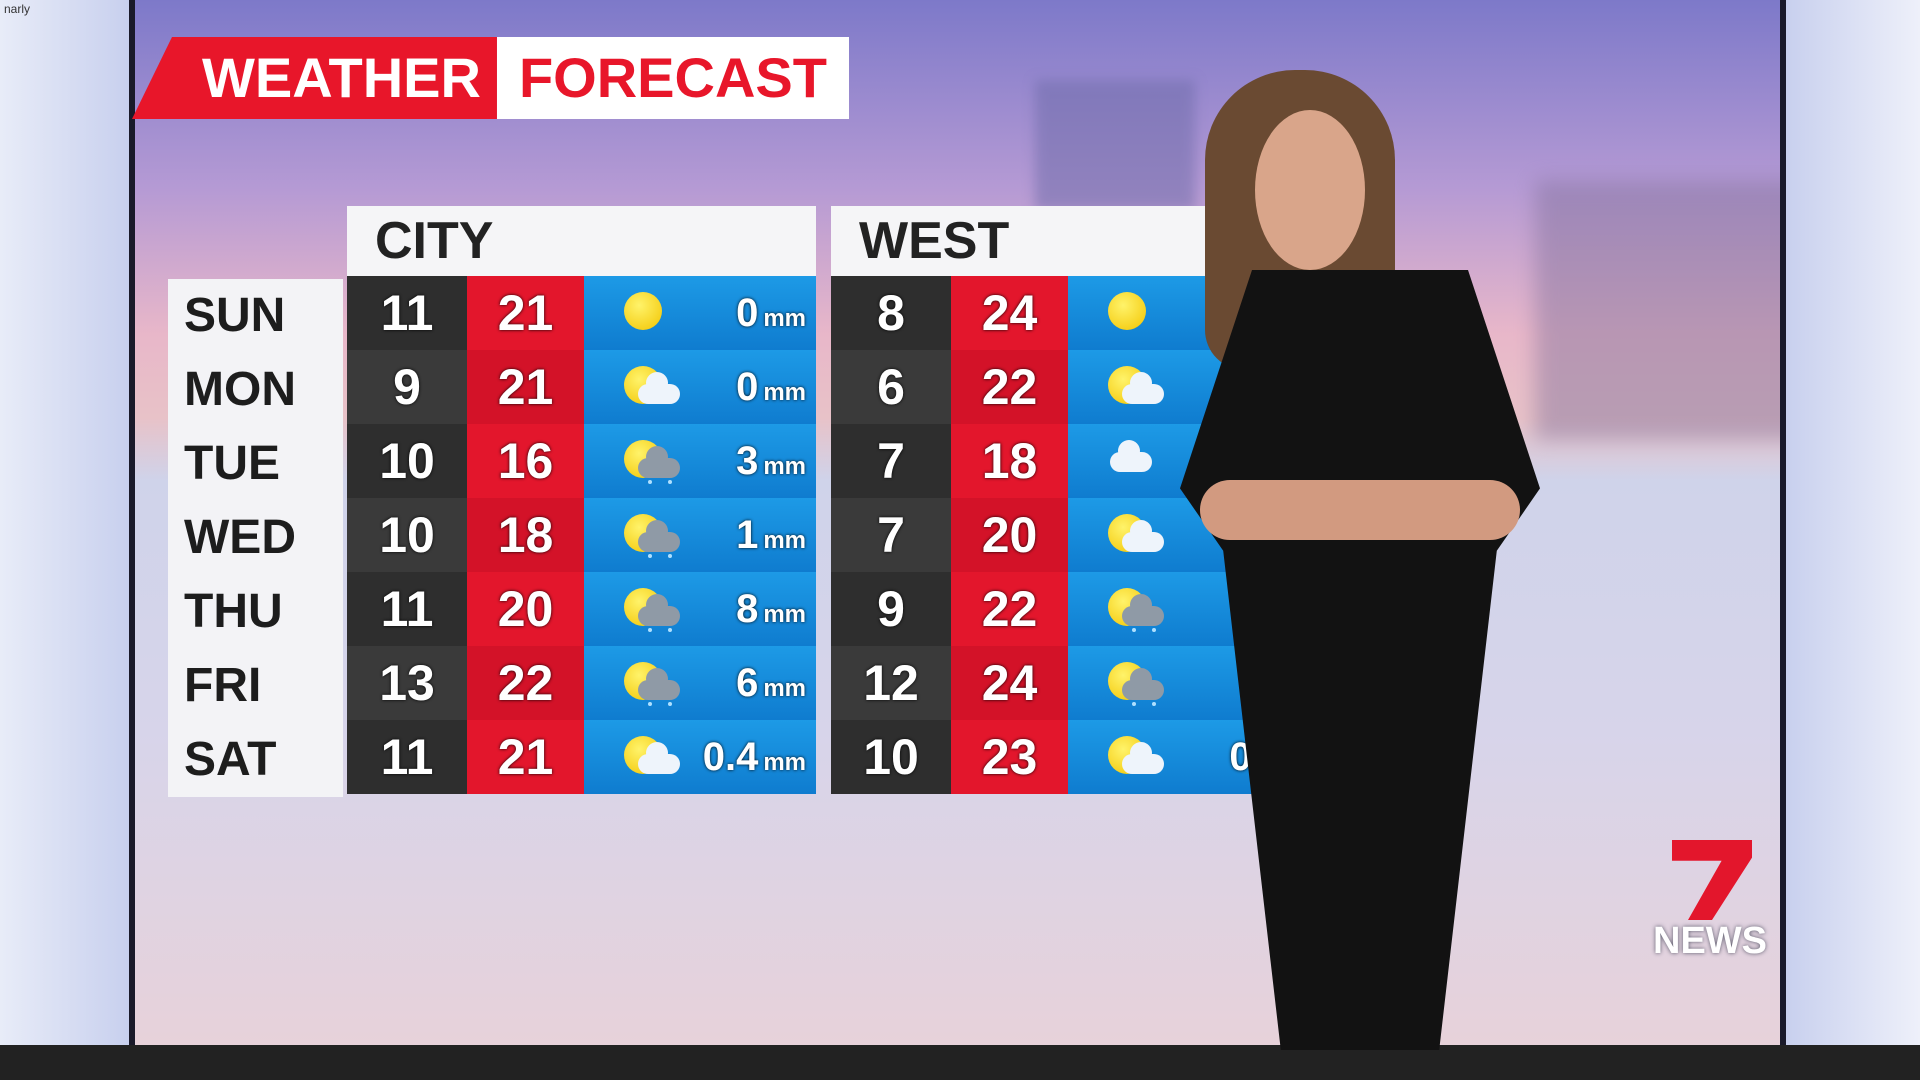 The height and width of the screenshot is (1080, 1920). What do you see at coordinates (230, 759) in the screenshot?
I see `day-label: SAT` at bounding box center [230, 759].